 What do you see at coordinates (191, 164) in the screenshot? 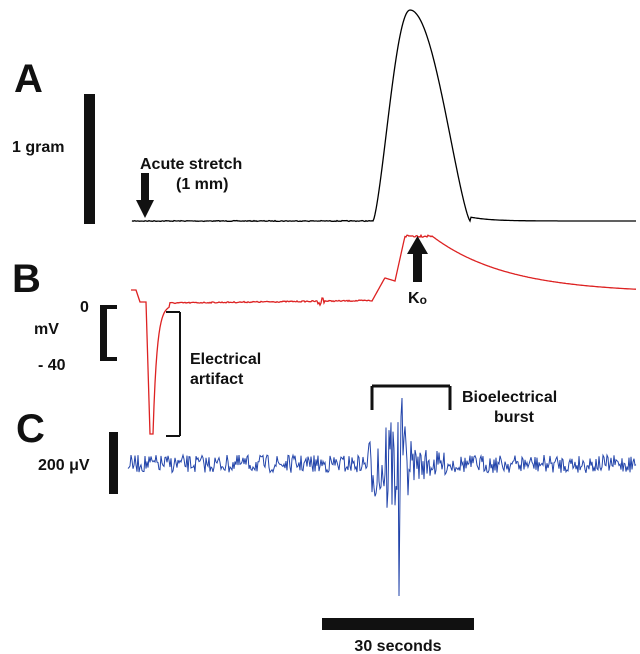
I see `stretch-annotation-line1: Acute stretch` at bounding box center [191, 164].